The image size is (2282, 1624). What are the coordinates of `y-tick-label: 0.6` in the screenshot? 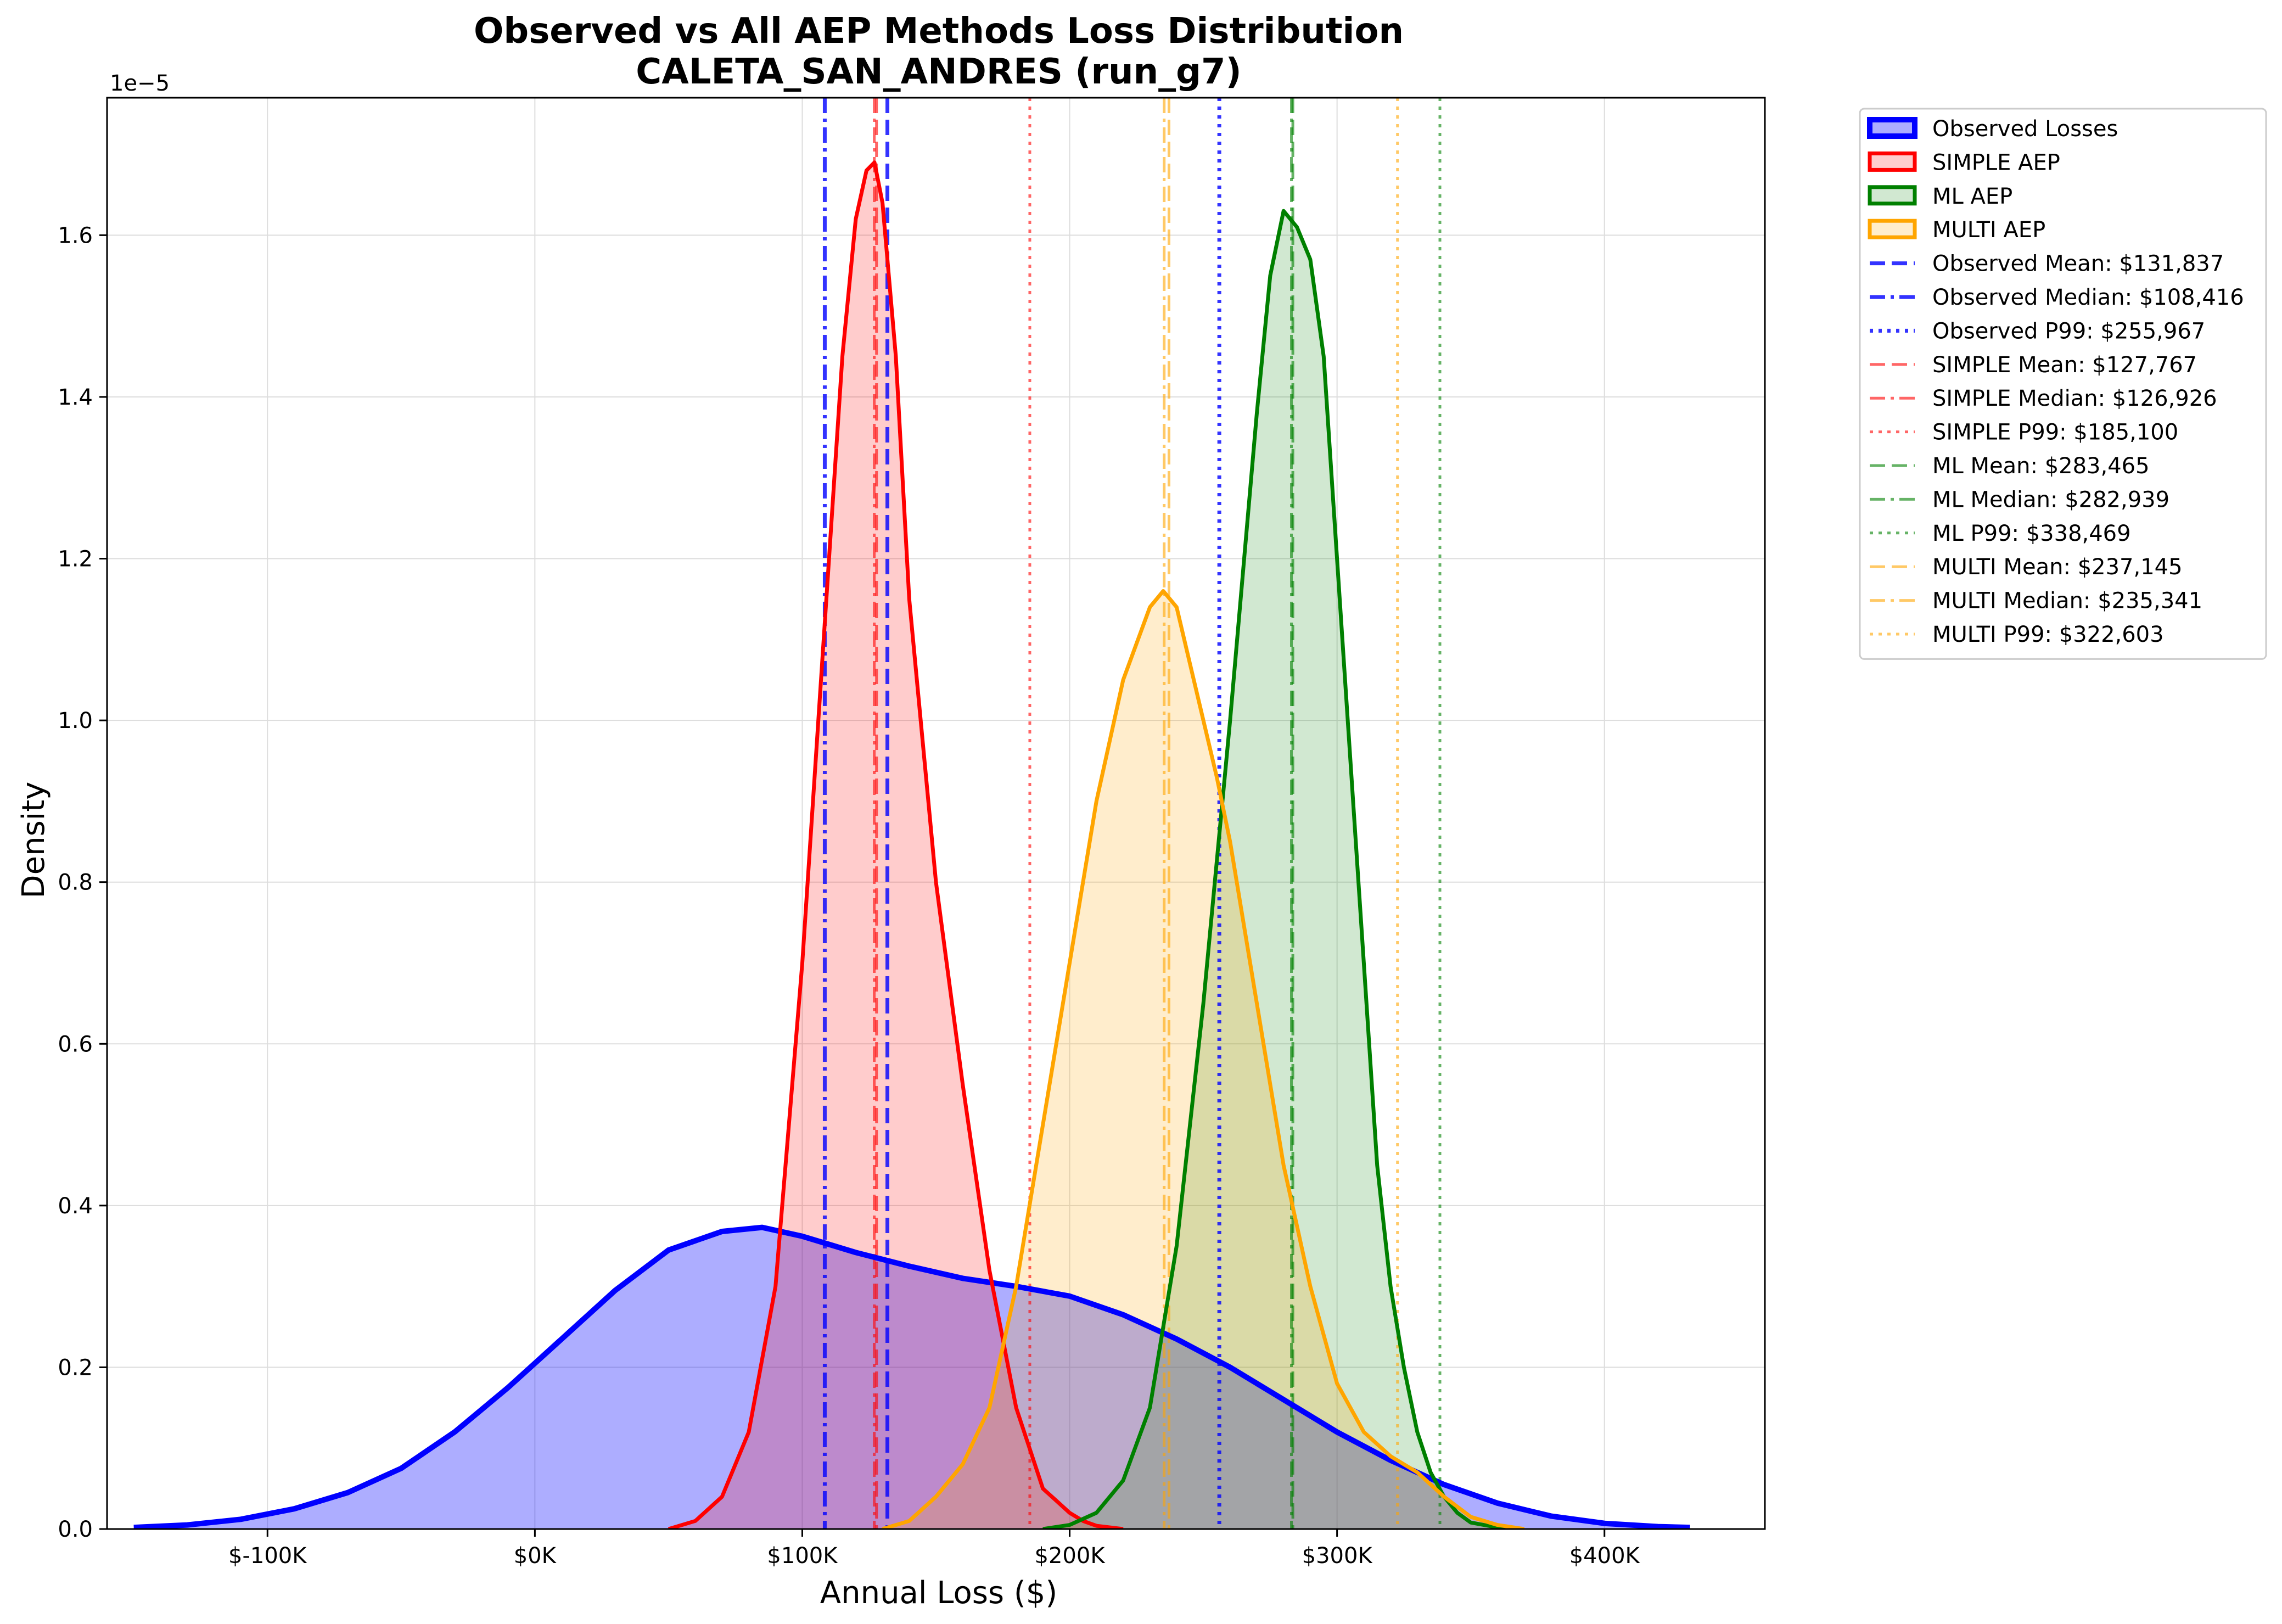 It's located at (75, 1044).